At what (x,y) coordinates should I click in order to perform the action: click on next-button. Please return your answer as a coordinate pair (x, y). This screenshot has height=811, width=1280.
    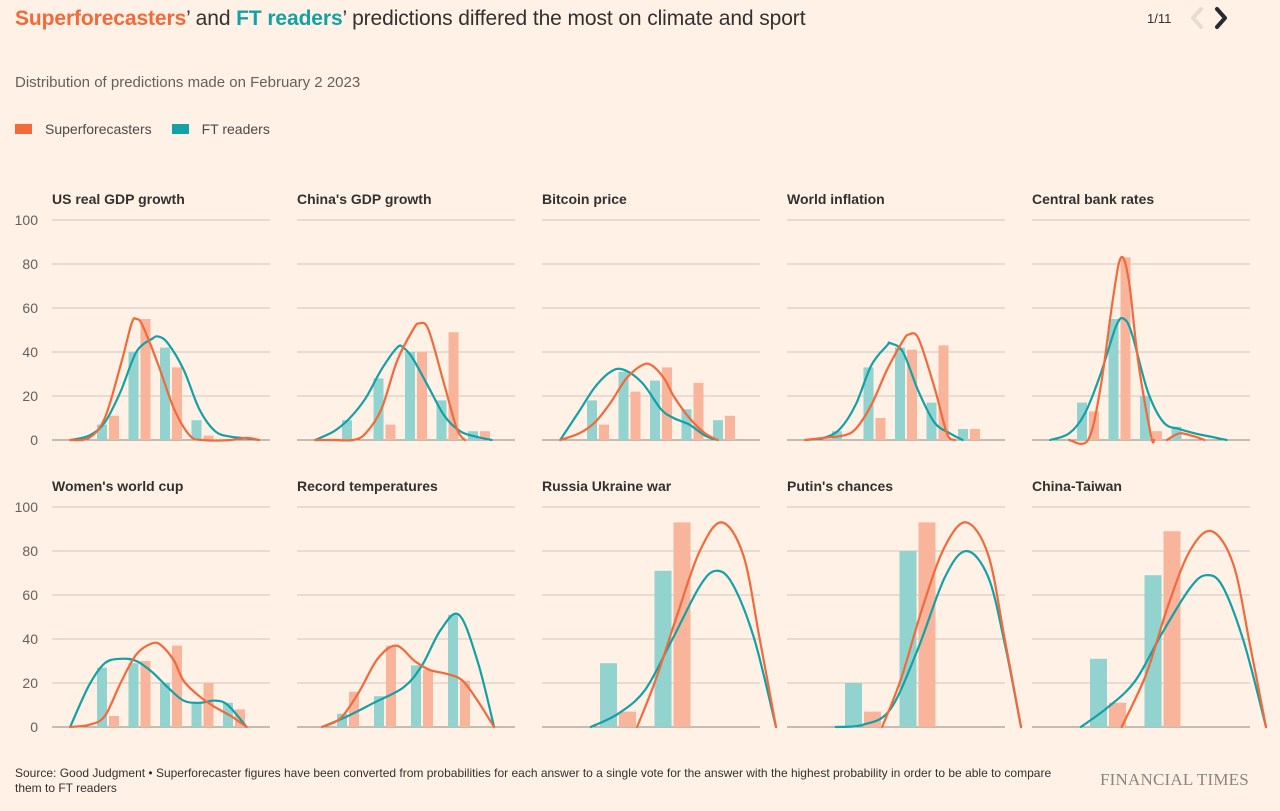
    Looking at the image, I should click on (1221, 18).